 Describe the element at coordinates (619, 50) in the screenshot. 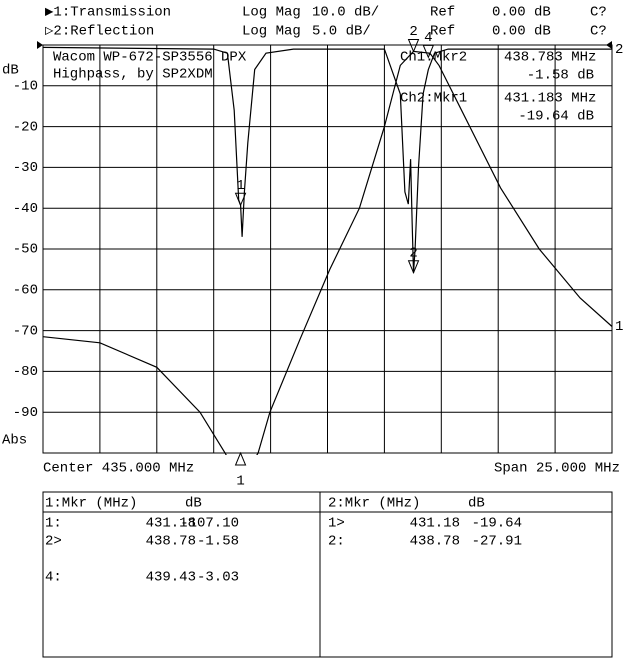

I see `trace-label: 2` at that location.